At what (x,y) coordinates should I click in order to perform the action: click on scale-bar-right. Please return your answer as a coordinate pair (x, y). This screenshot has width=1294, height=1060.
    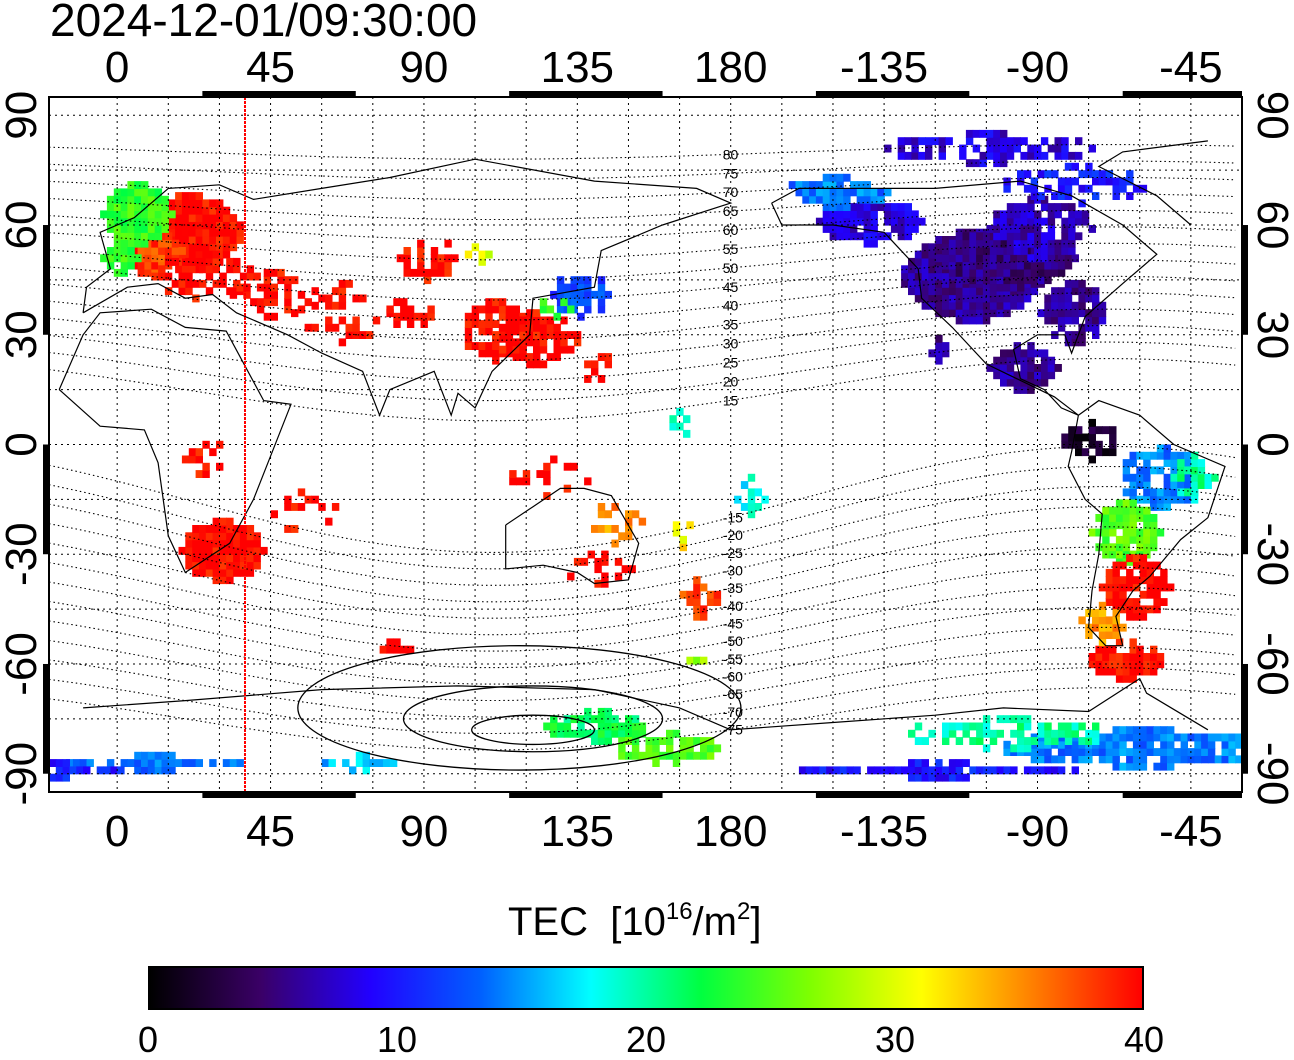
    Looking at the image, I should click on (1245, 718).